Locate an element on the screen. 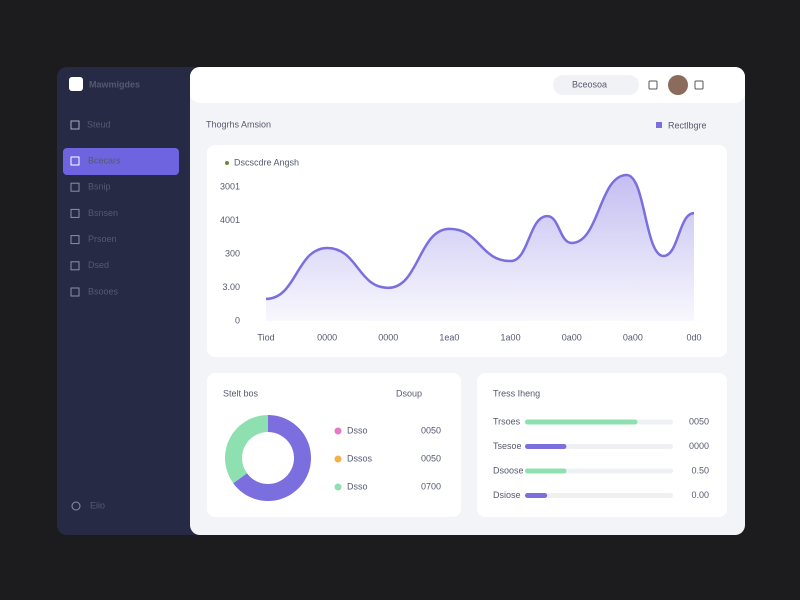  bar-label: Trsoes is located at coordinates (507, 421).